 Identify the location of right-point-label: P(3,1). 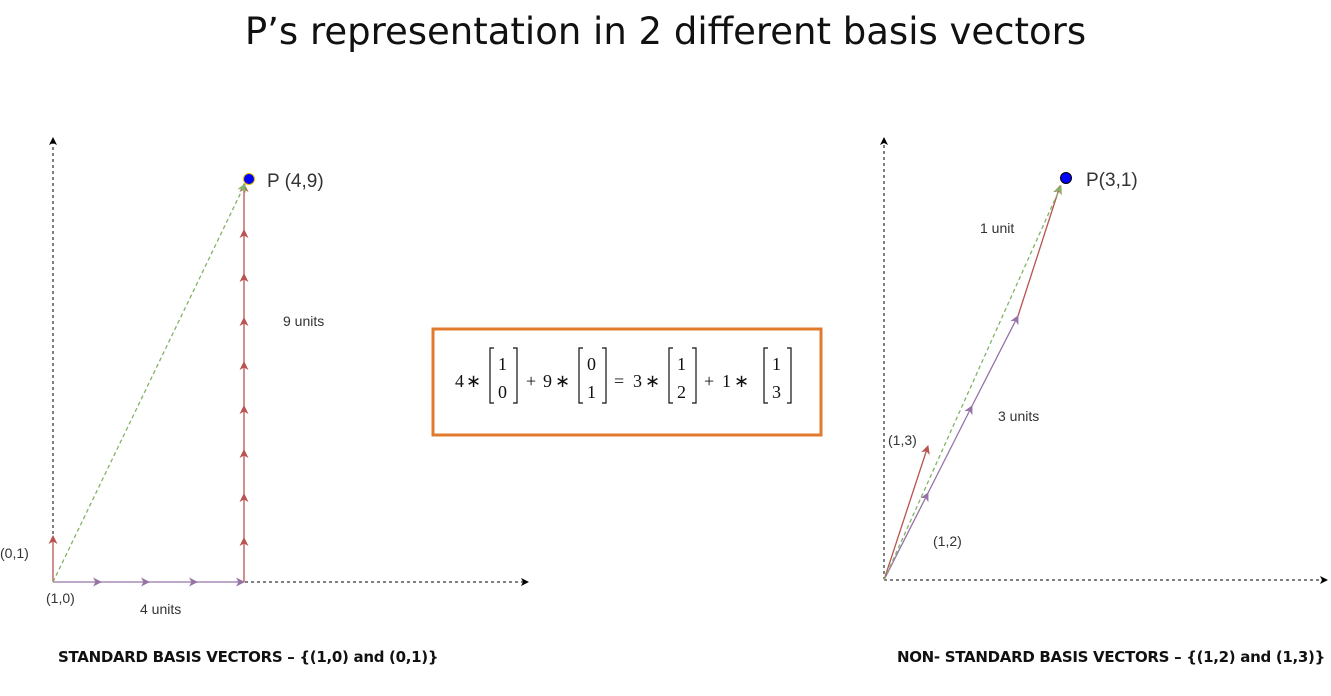
(1112, 180).